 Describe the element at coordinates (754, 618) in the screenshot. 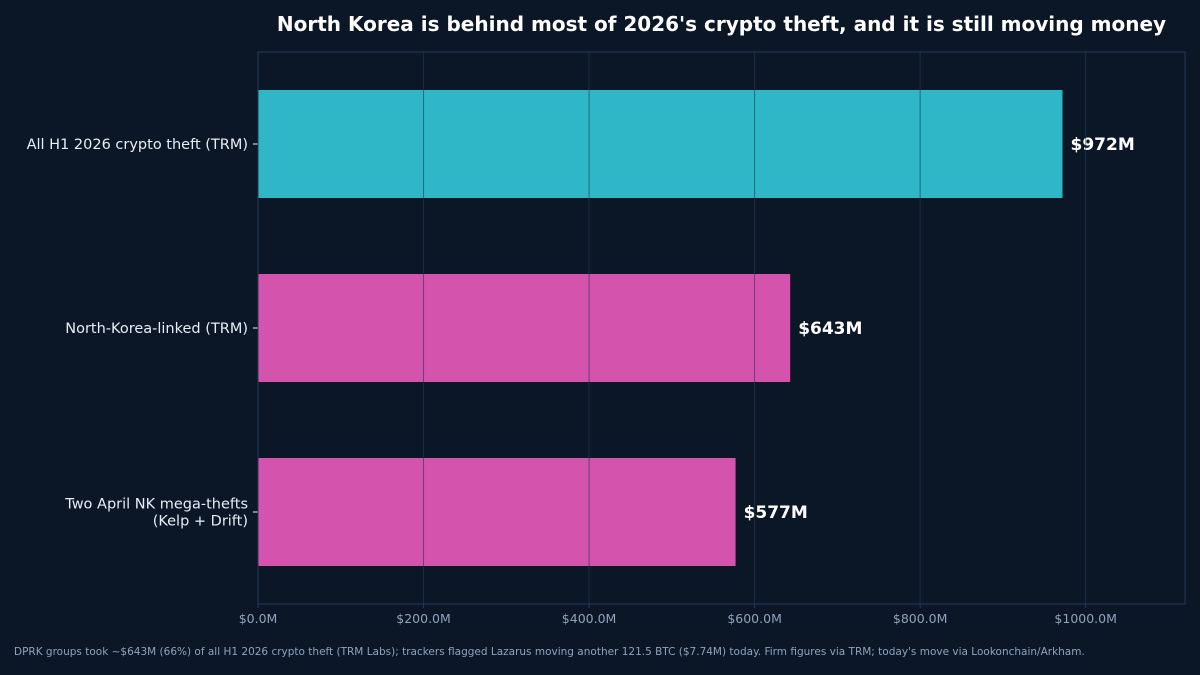

I see `x-tick-label-3: $600.0M` at that location.